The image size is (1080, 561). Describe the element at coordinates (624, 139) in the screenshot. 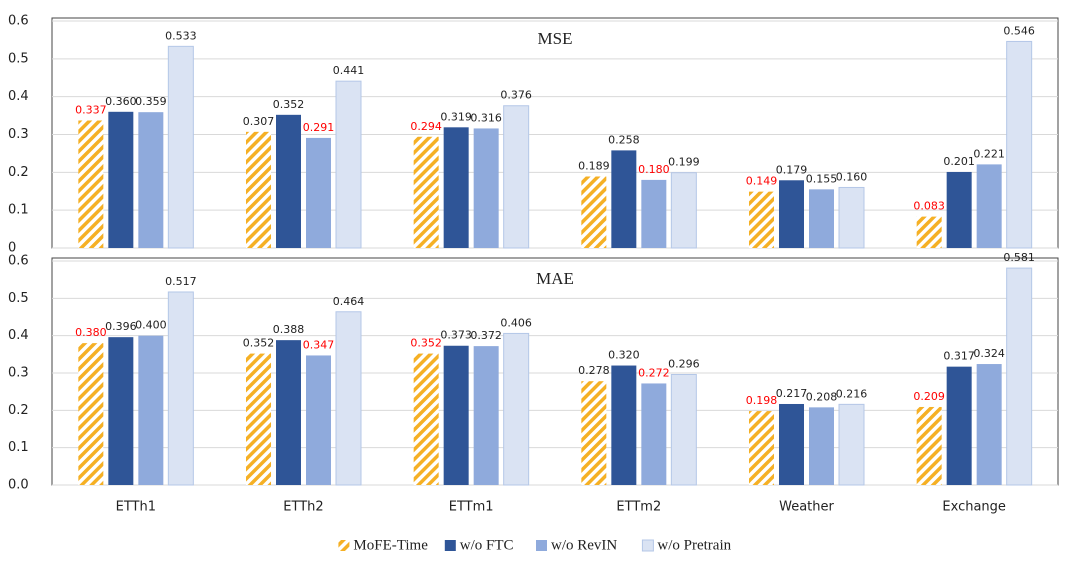

I see `value-label: 0.258` at that location.